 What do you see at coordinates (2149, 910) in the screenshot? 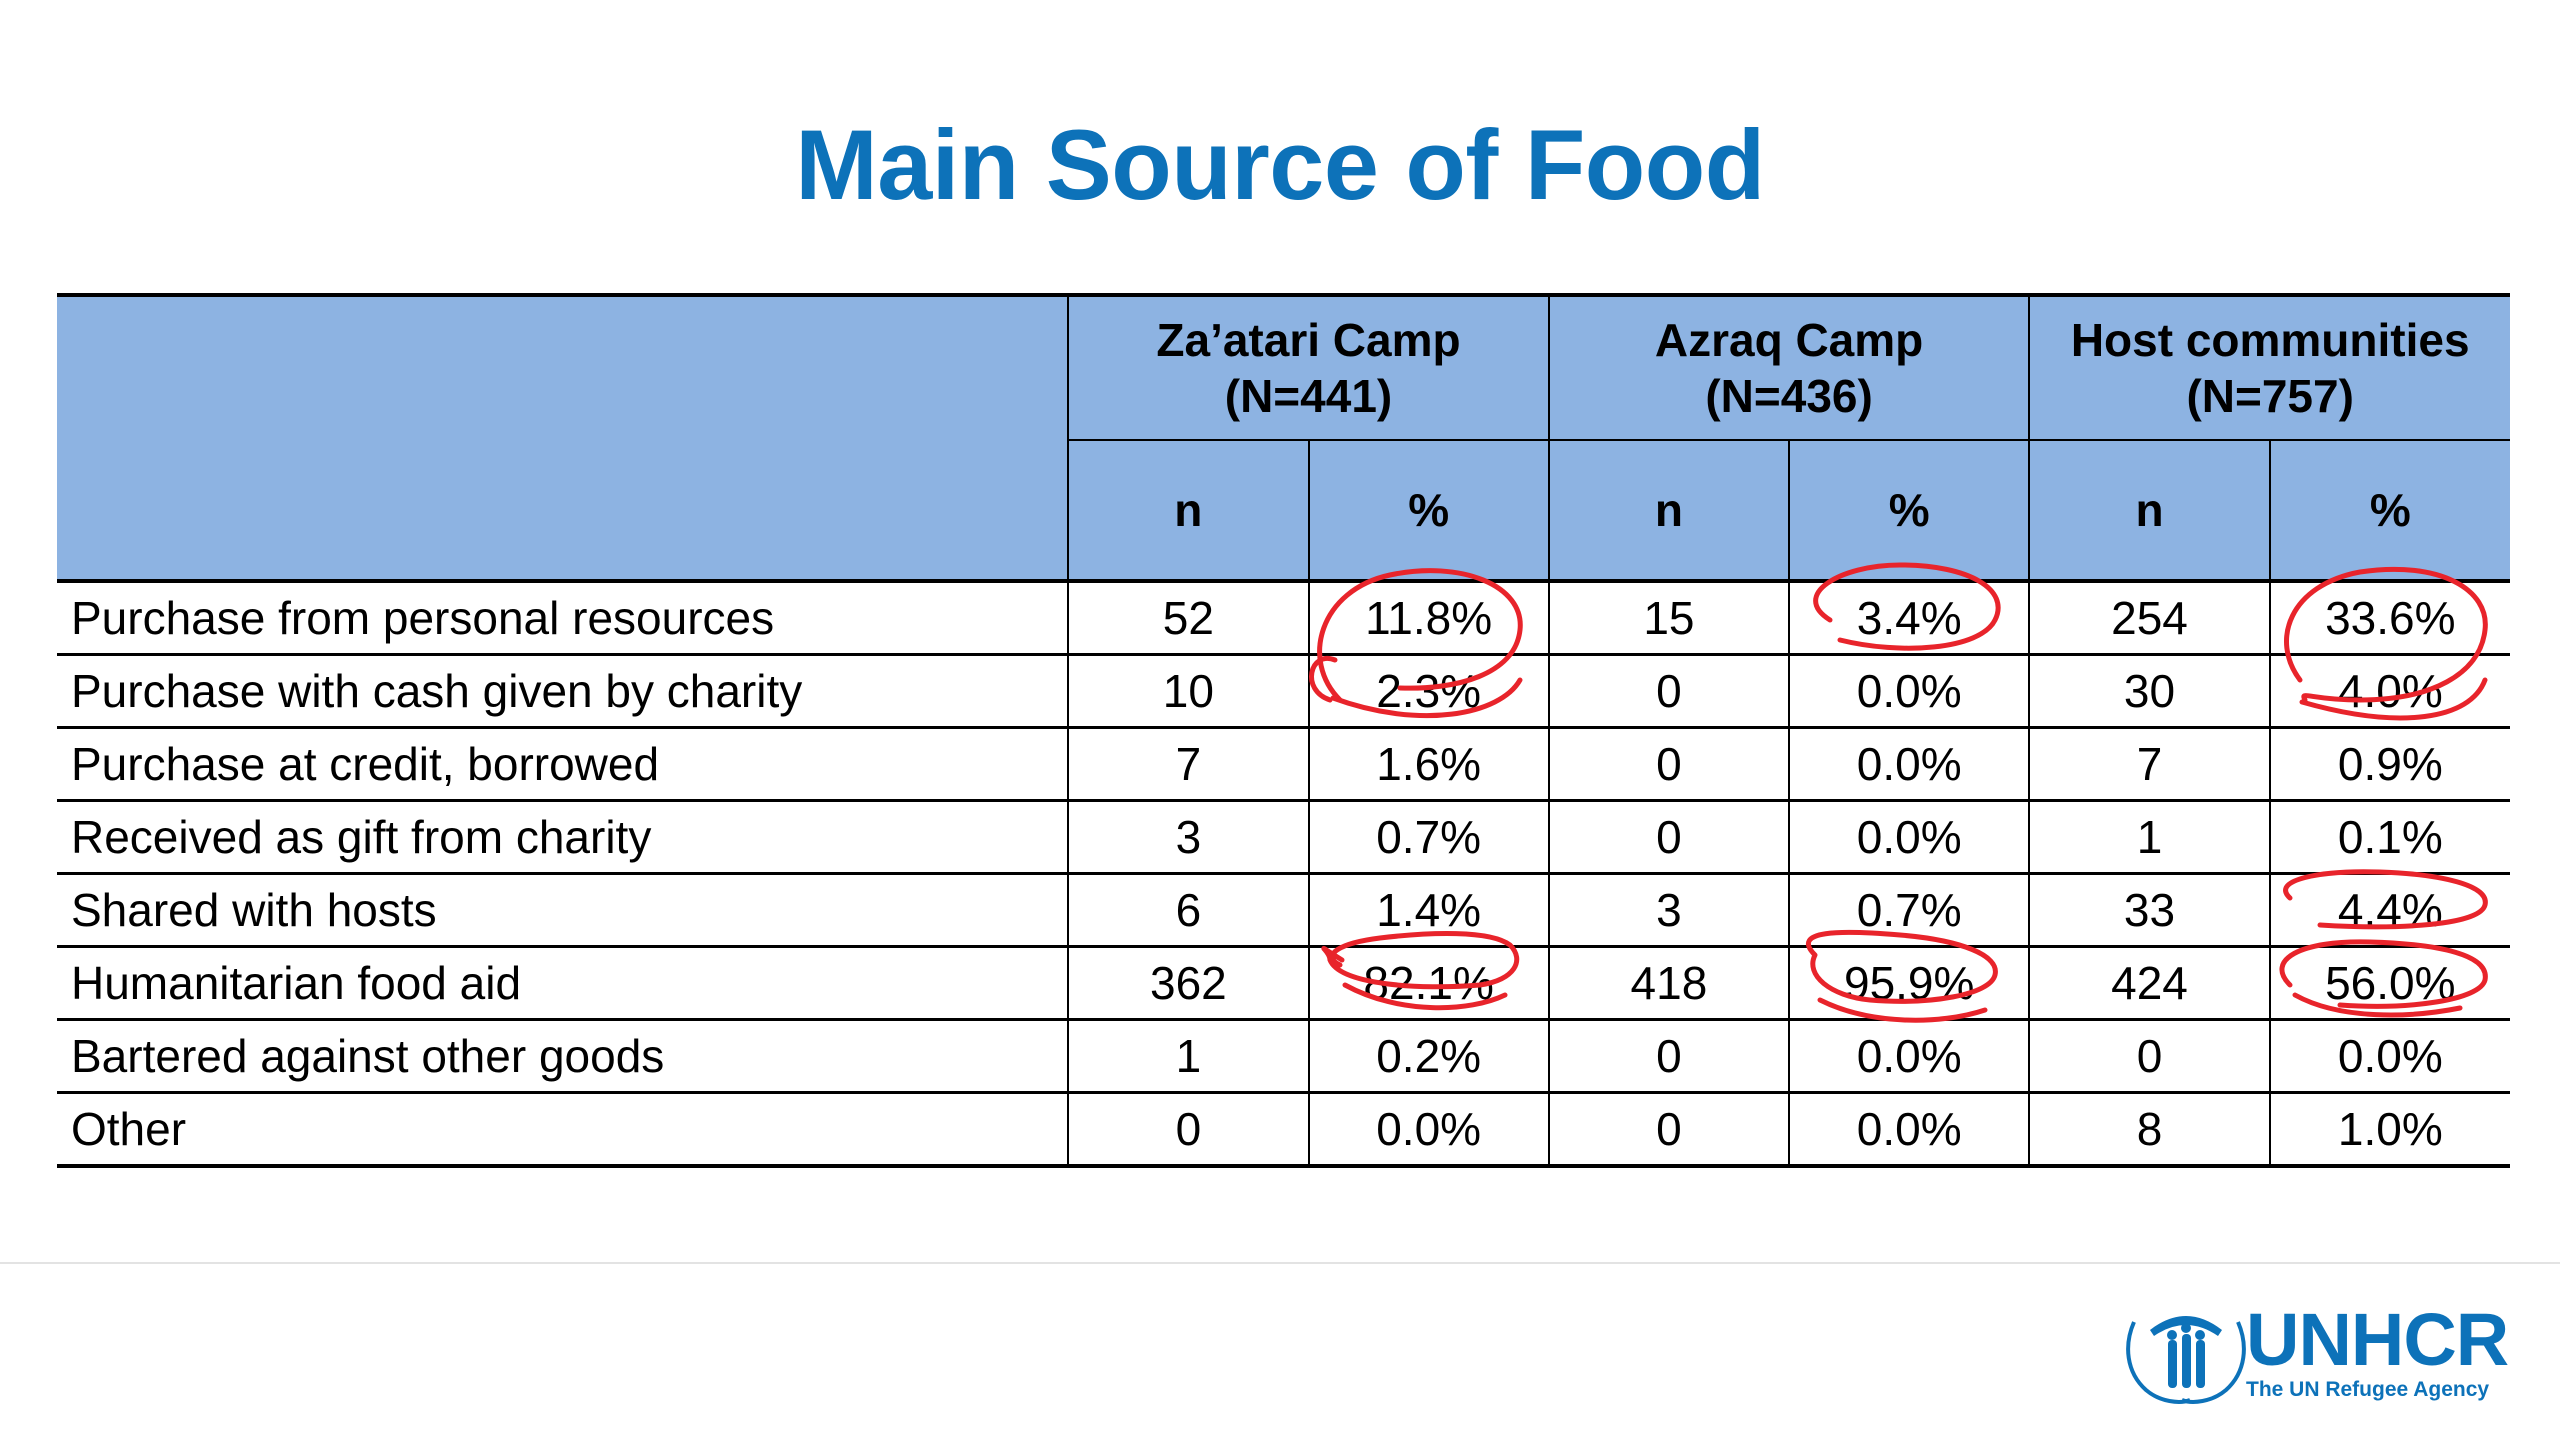
I see `count-cell: 33` at bounding box center [2149, 910].